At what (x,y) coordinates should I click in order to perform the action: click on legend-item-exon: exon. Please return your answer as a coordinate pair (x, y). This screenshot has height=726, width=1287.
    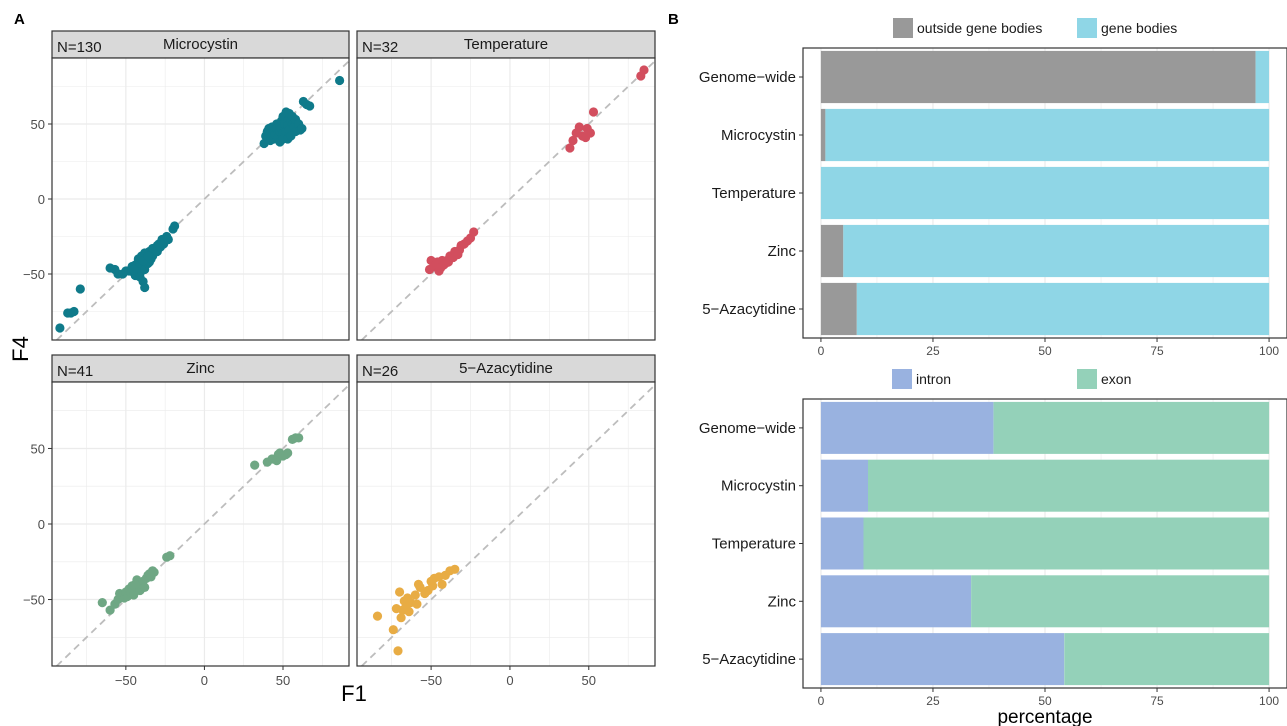
    Looking at the image, I should click on (1104, 379).